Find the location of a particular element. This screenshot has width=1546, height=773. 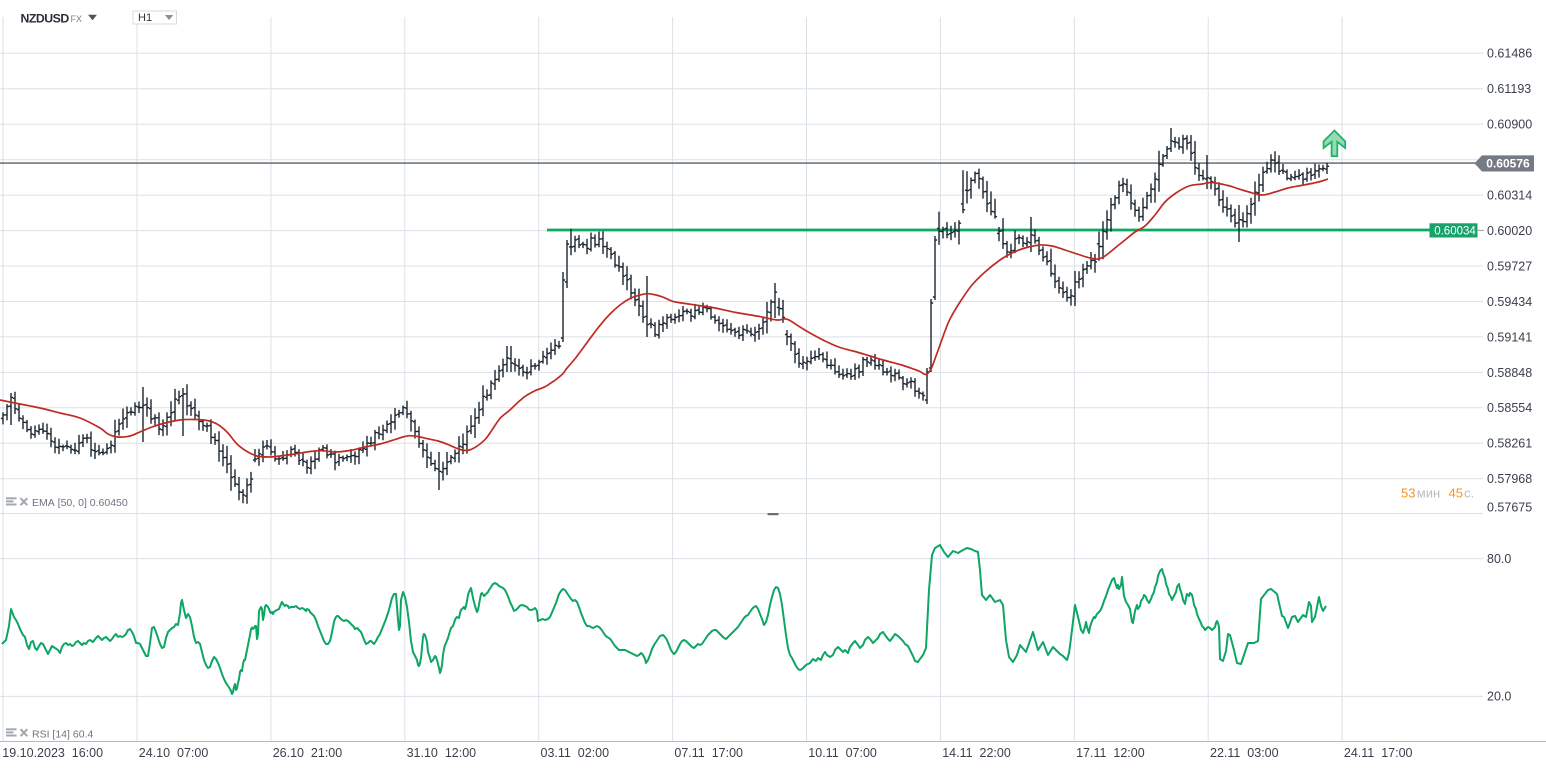

svg-text: 22.11 03:00 is located at coordinates (1244, 753).